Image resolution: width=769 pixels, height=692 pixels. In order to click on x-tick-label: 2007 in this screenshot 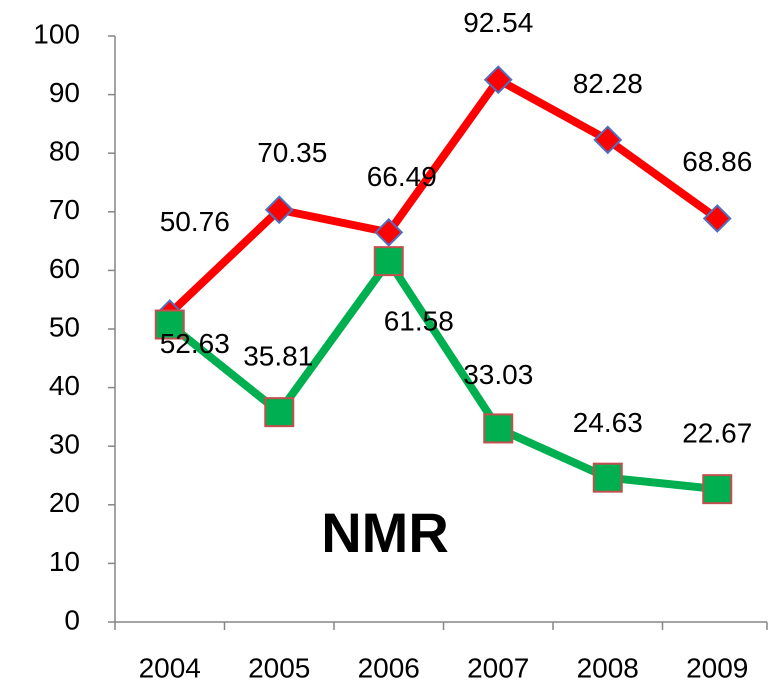, I will do `click(498, 667)`.